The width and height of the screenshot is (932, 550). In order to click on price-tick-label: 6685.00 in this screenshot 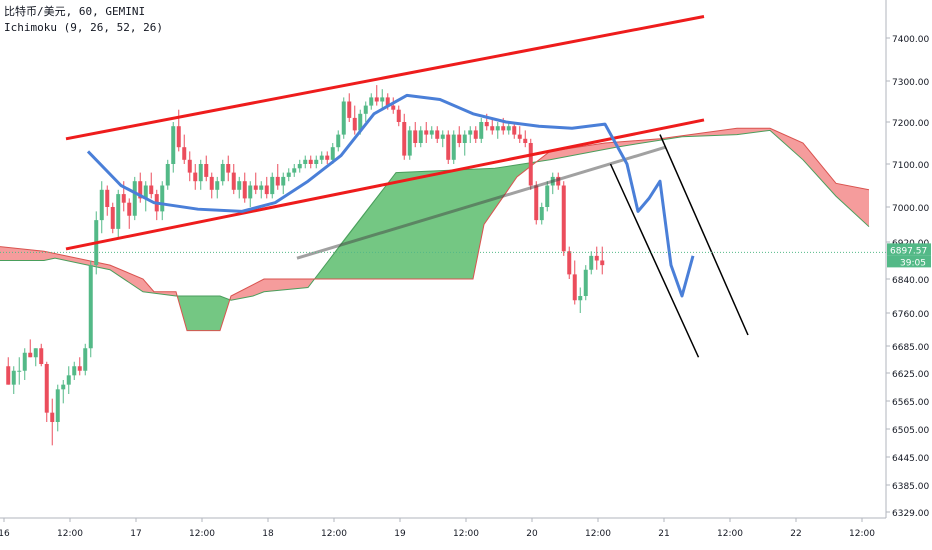, I will do `click(910, 348)`.